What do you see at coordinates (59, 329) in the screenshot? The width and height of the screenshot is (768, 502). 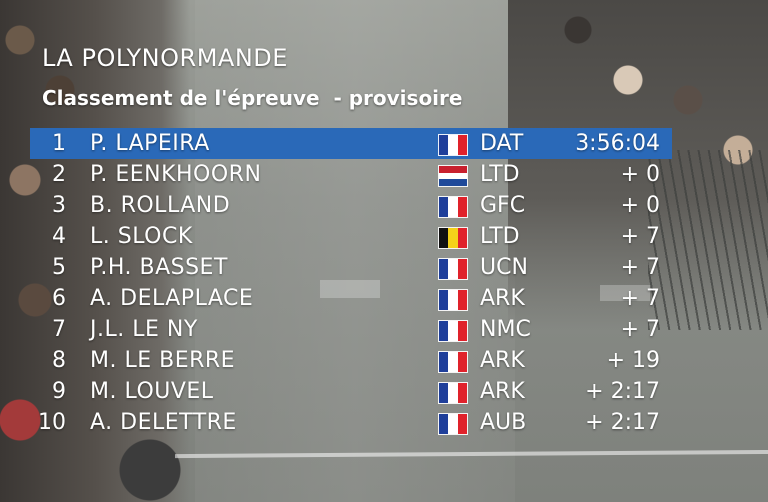 I see `rank: 7` at bounding box center [59, 329].